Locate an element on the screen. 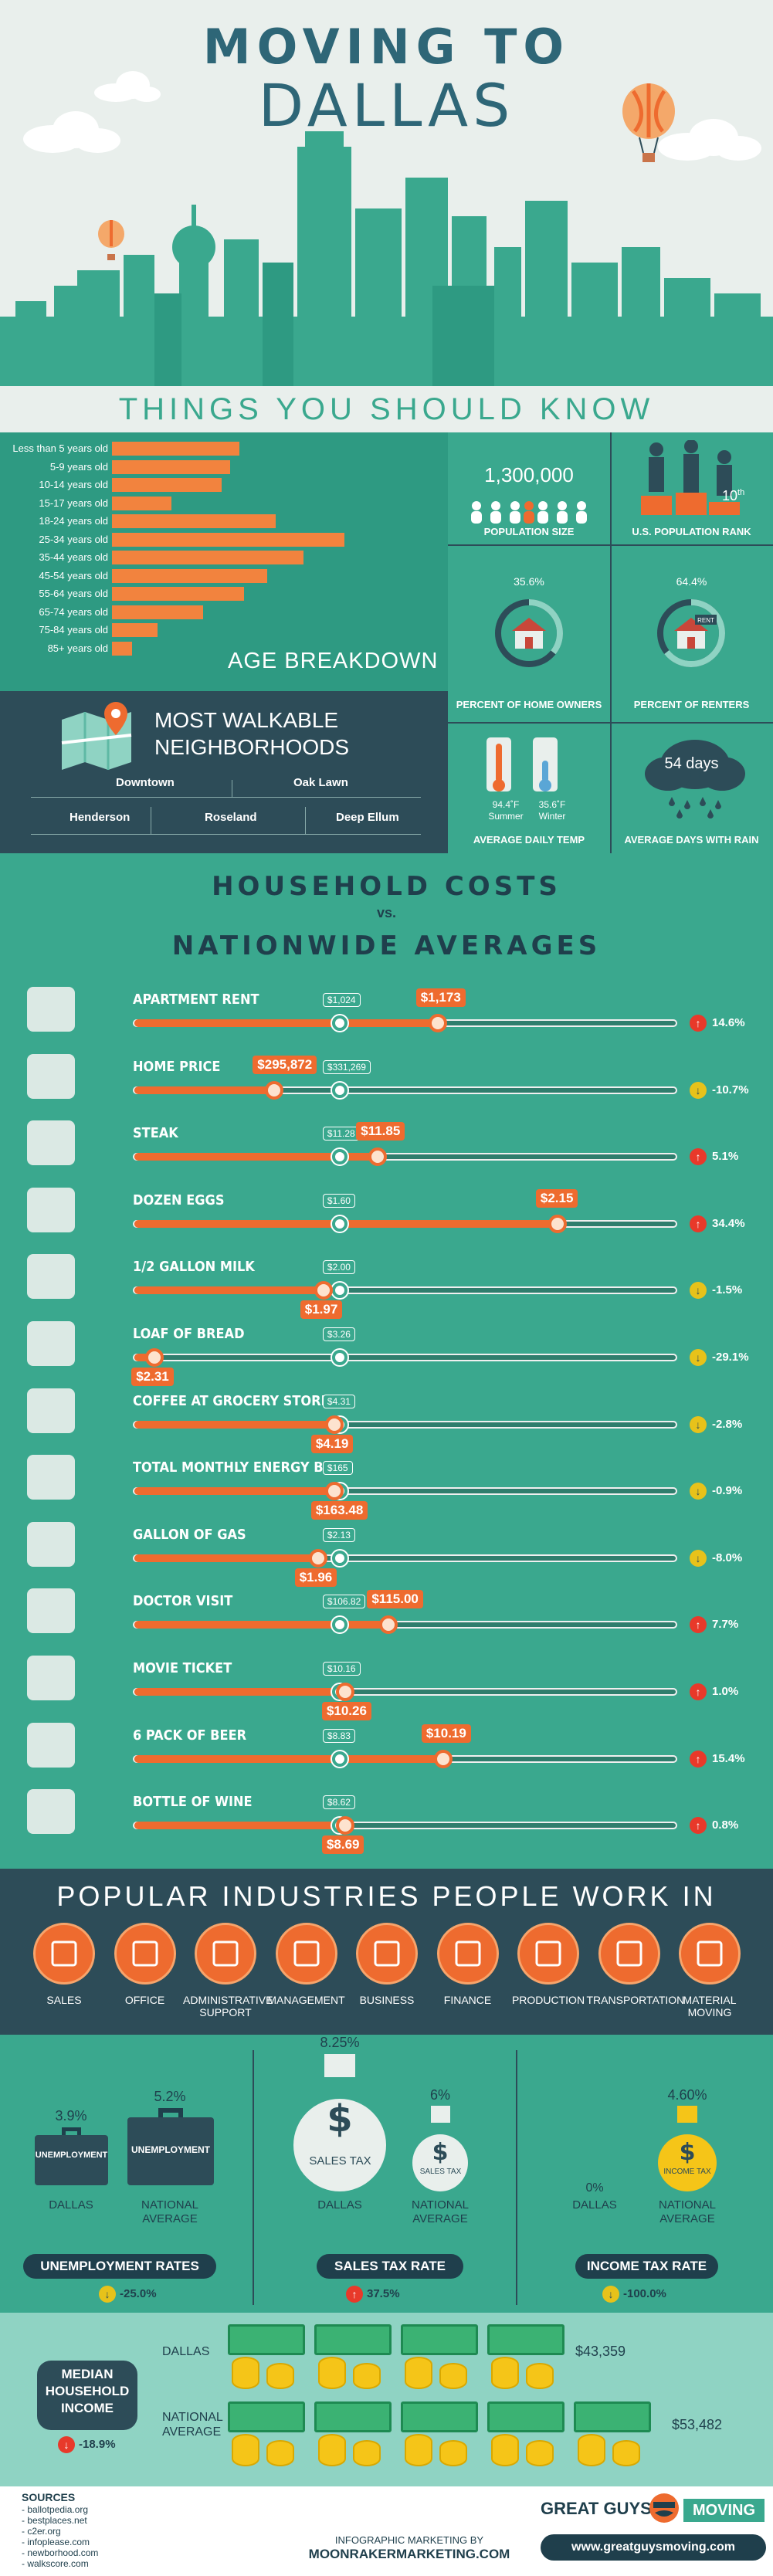  neighborhood-label: Deep Ellum is located at coordinates (367, 817).